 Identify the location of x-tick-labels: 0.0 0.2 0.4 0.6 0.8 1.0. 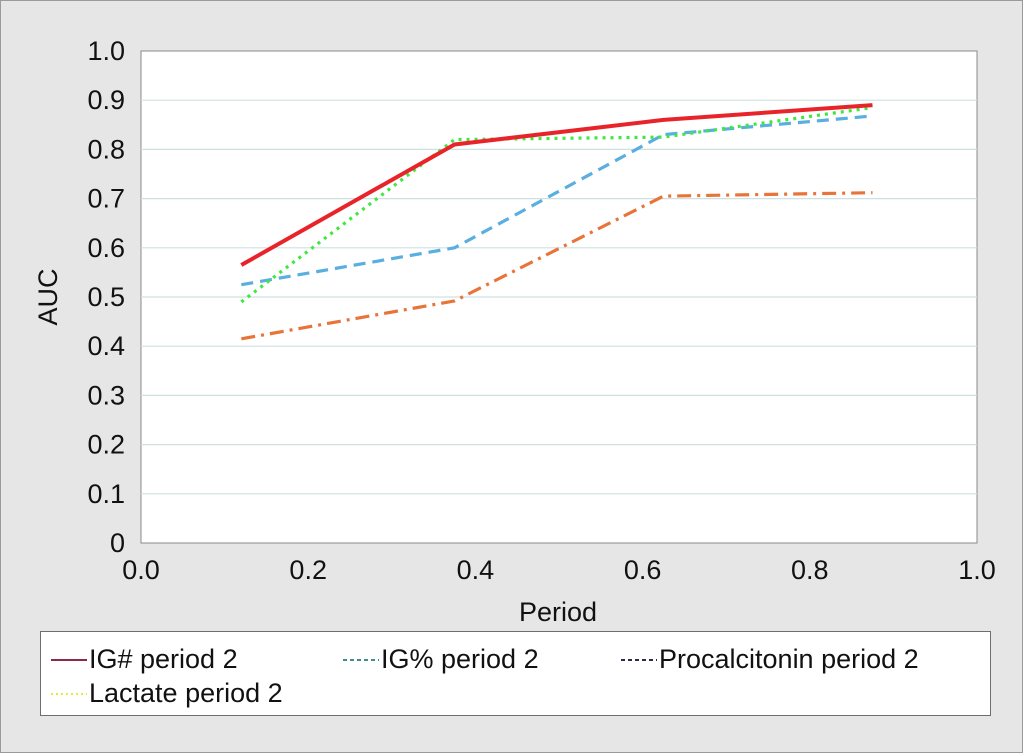
(559, 570).